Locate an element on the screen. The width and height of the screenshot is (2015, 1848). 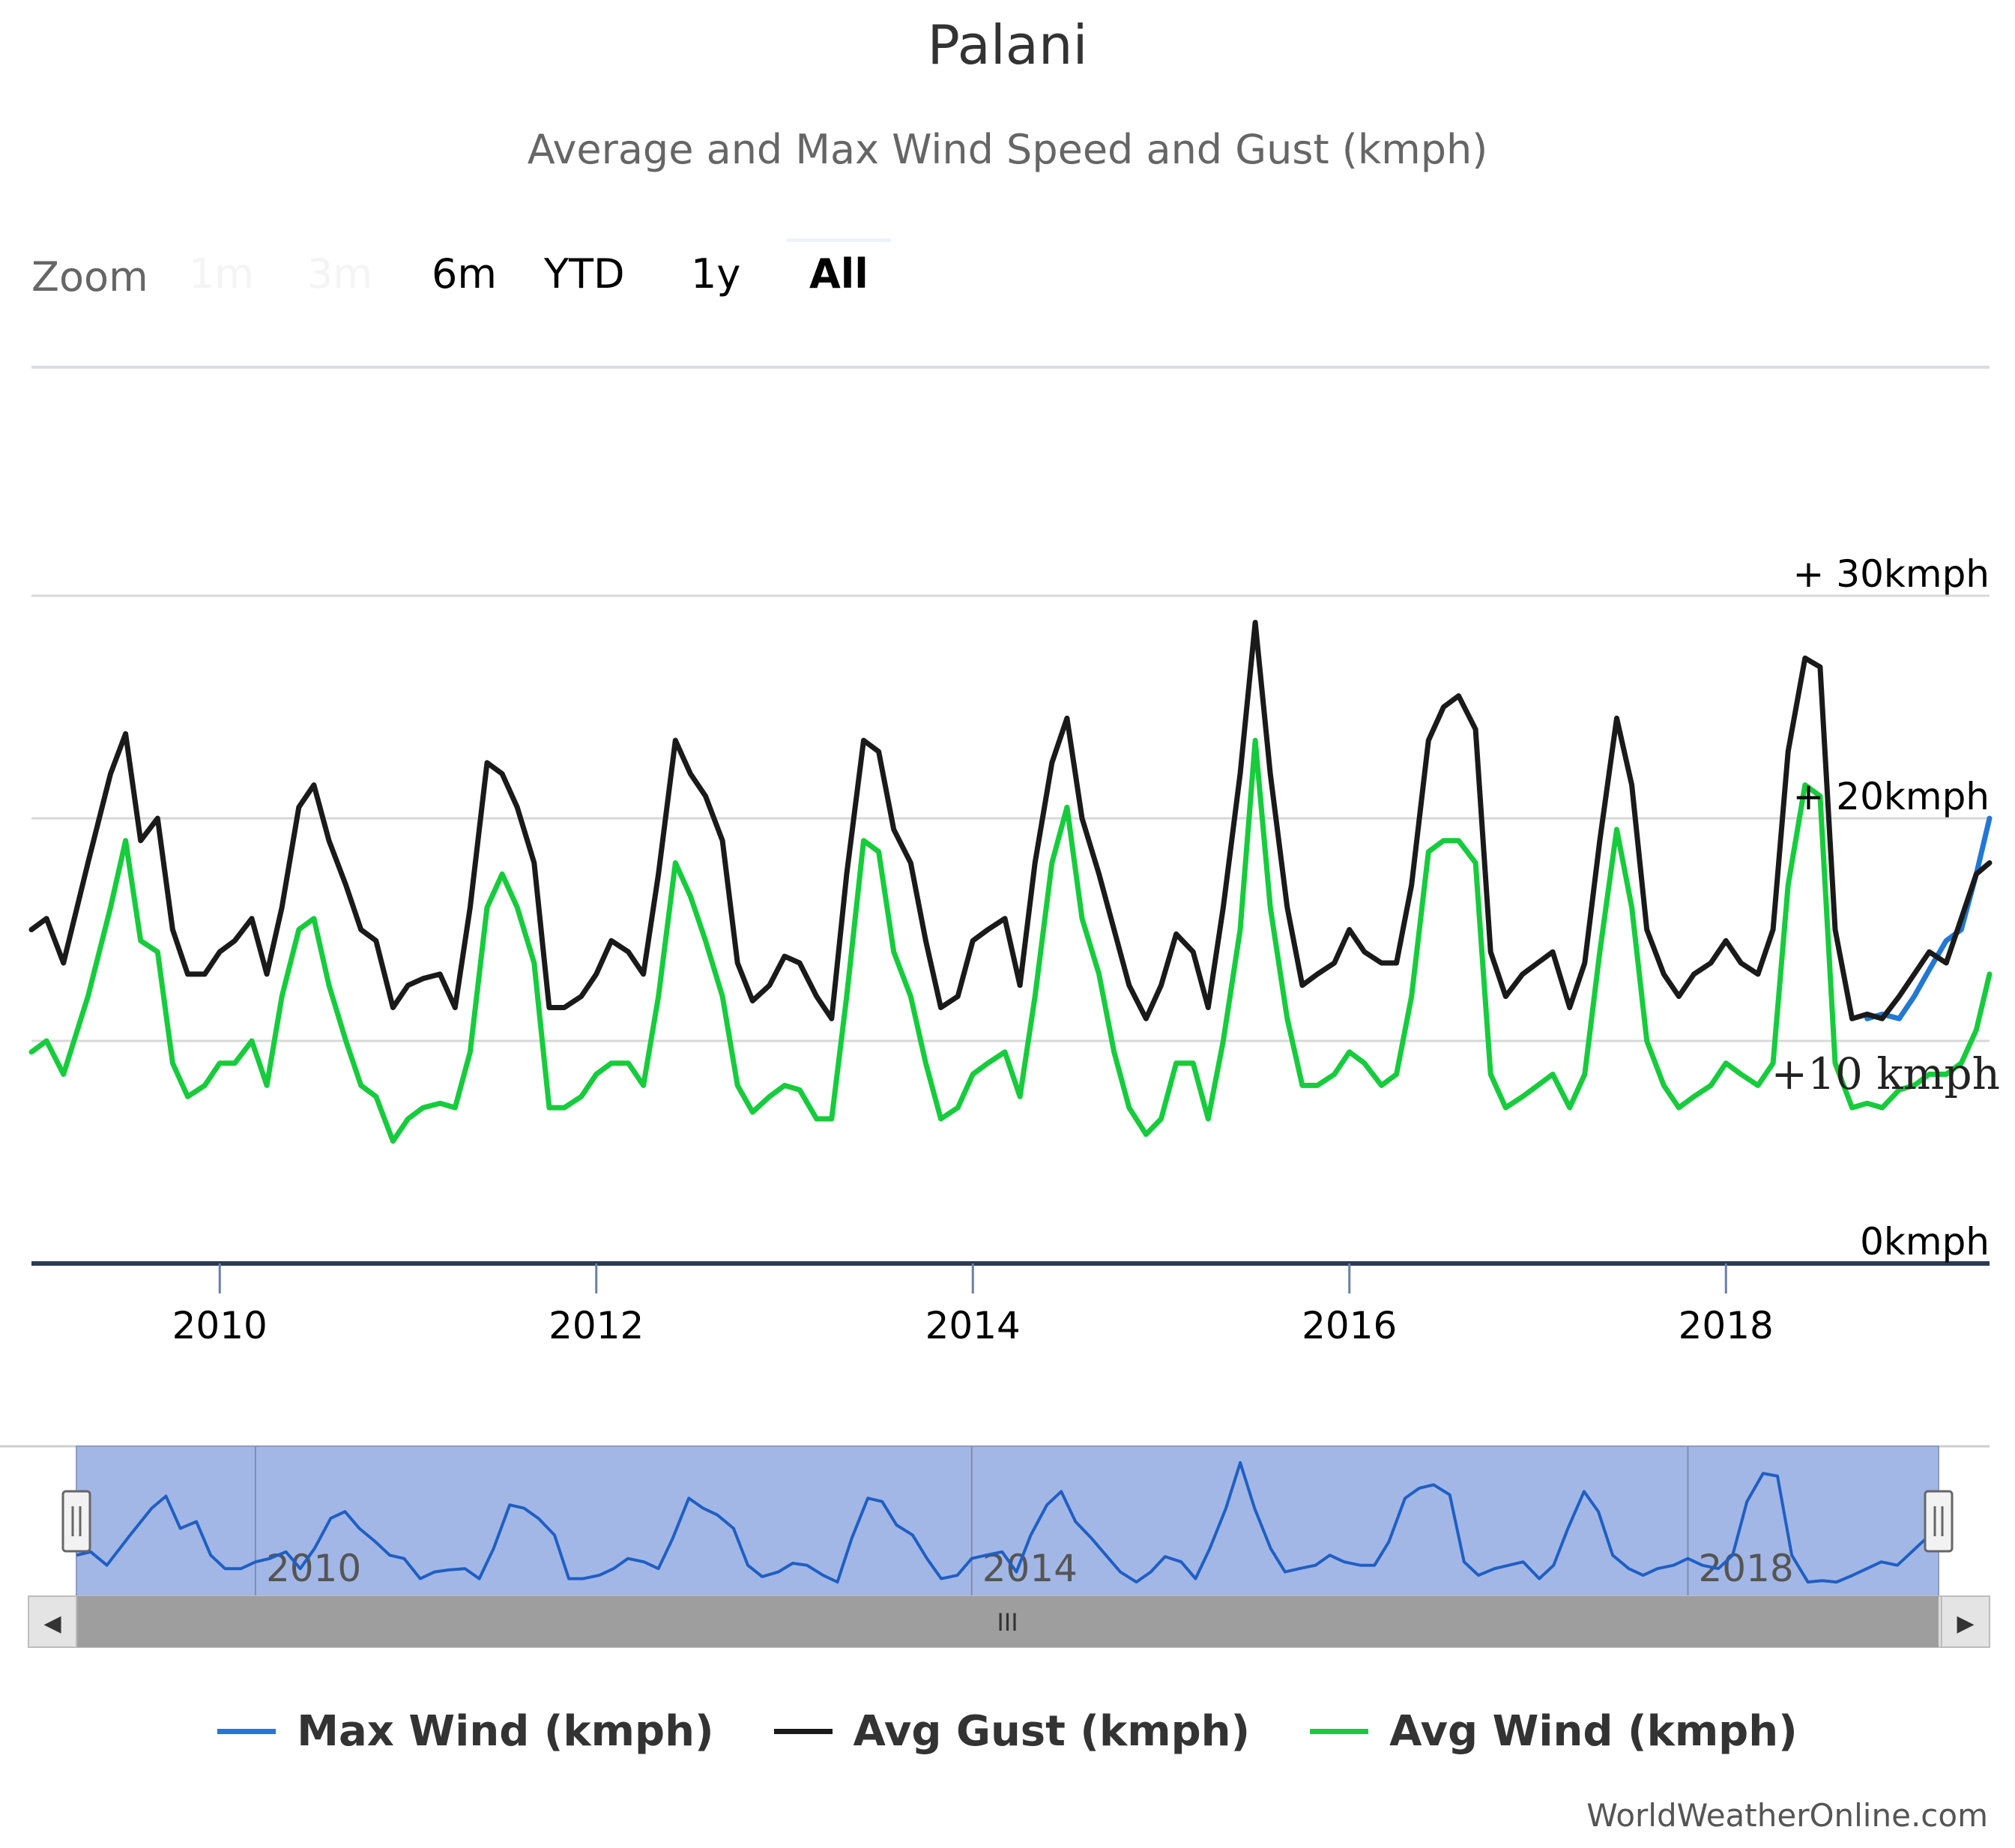
zoom-all-button: All is located at coordinates (839, 268).